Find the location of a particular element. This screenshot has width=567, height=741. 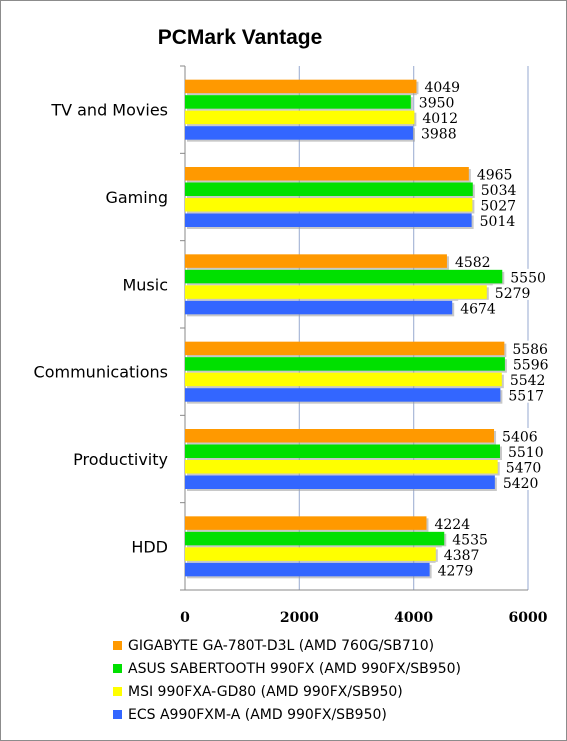

data-label: 5279 is located at coordinates (513, 294).